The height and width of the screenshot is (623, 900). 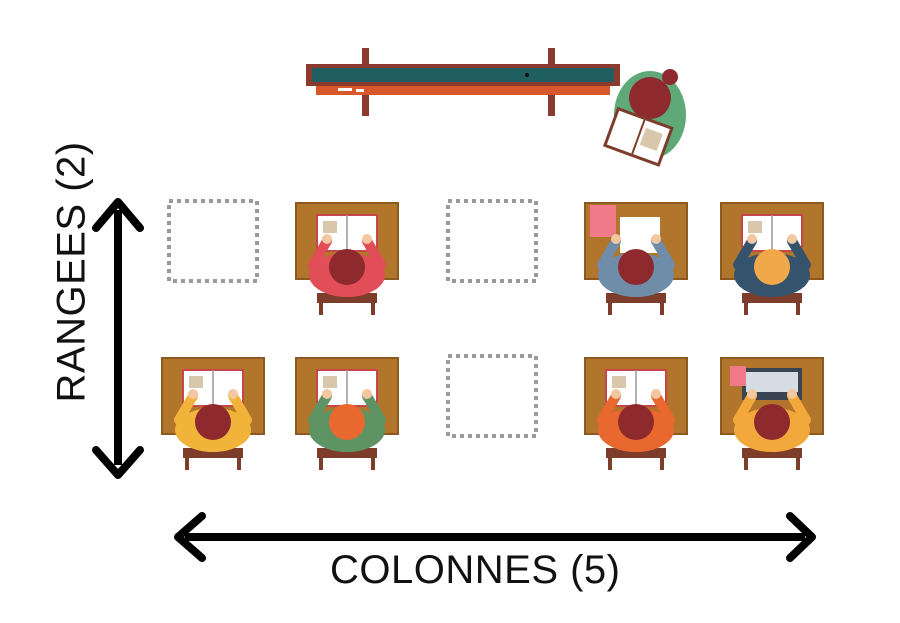 What do you see at coordinates (495, 537) in the screenshot?
I see `columns-arrow` at bounding box center [495, 537].